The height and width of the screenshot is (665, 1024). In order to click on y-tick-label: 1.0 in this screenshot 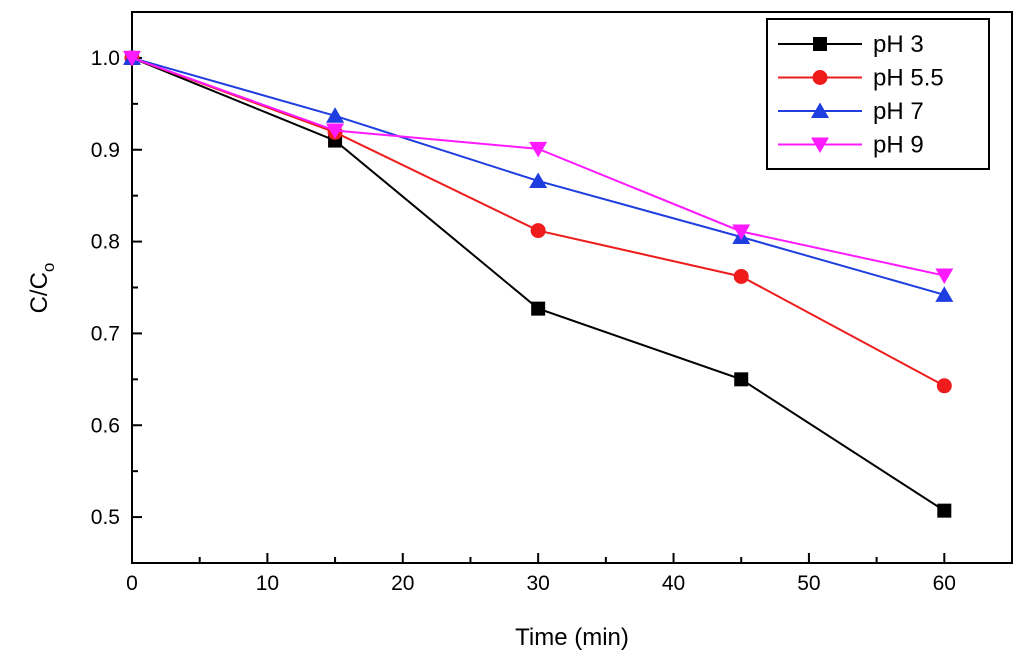, I will do `click(105, 58)`.